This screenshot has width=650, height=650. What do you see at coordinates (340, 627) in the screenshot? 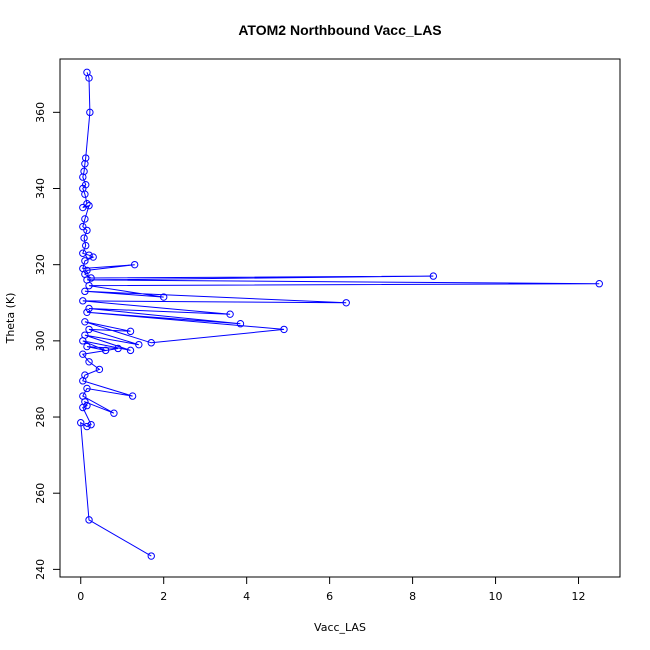
I see `x-axis-label: Vacc_LAS` at bounding box center [340, 627].